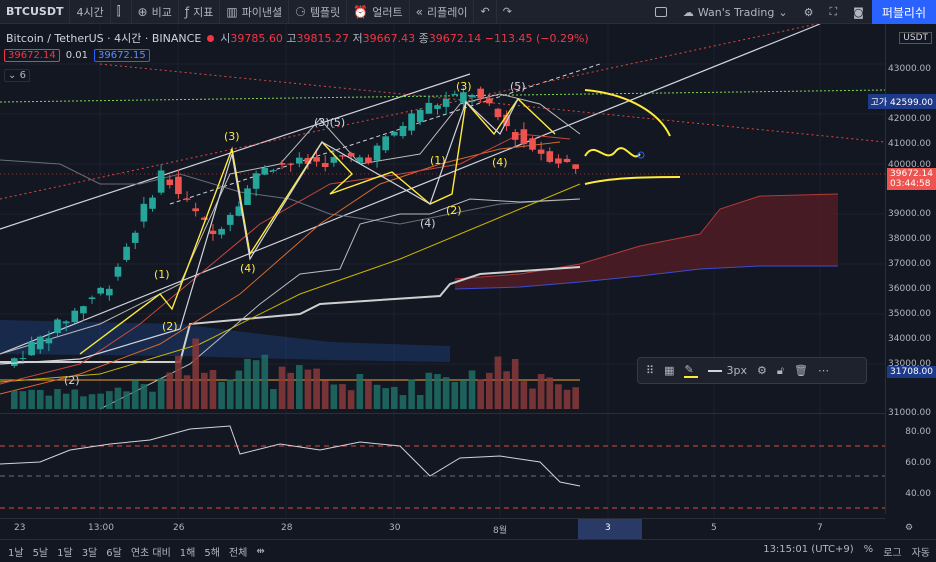 Image resolution: width=936 pixels, height=562 pixels. What do you see at coordinates (90, 12) in the screenshot?
I see `interval-button: 4시간` at bounding box center [90, 12].